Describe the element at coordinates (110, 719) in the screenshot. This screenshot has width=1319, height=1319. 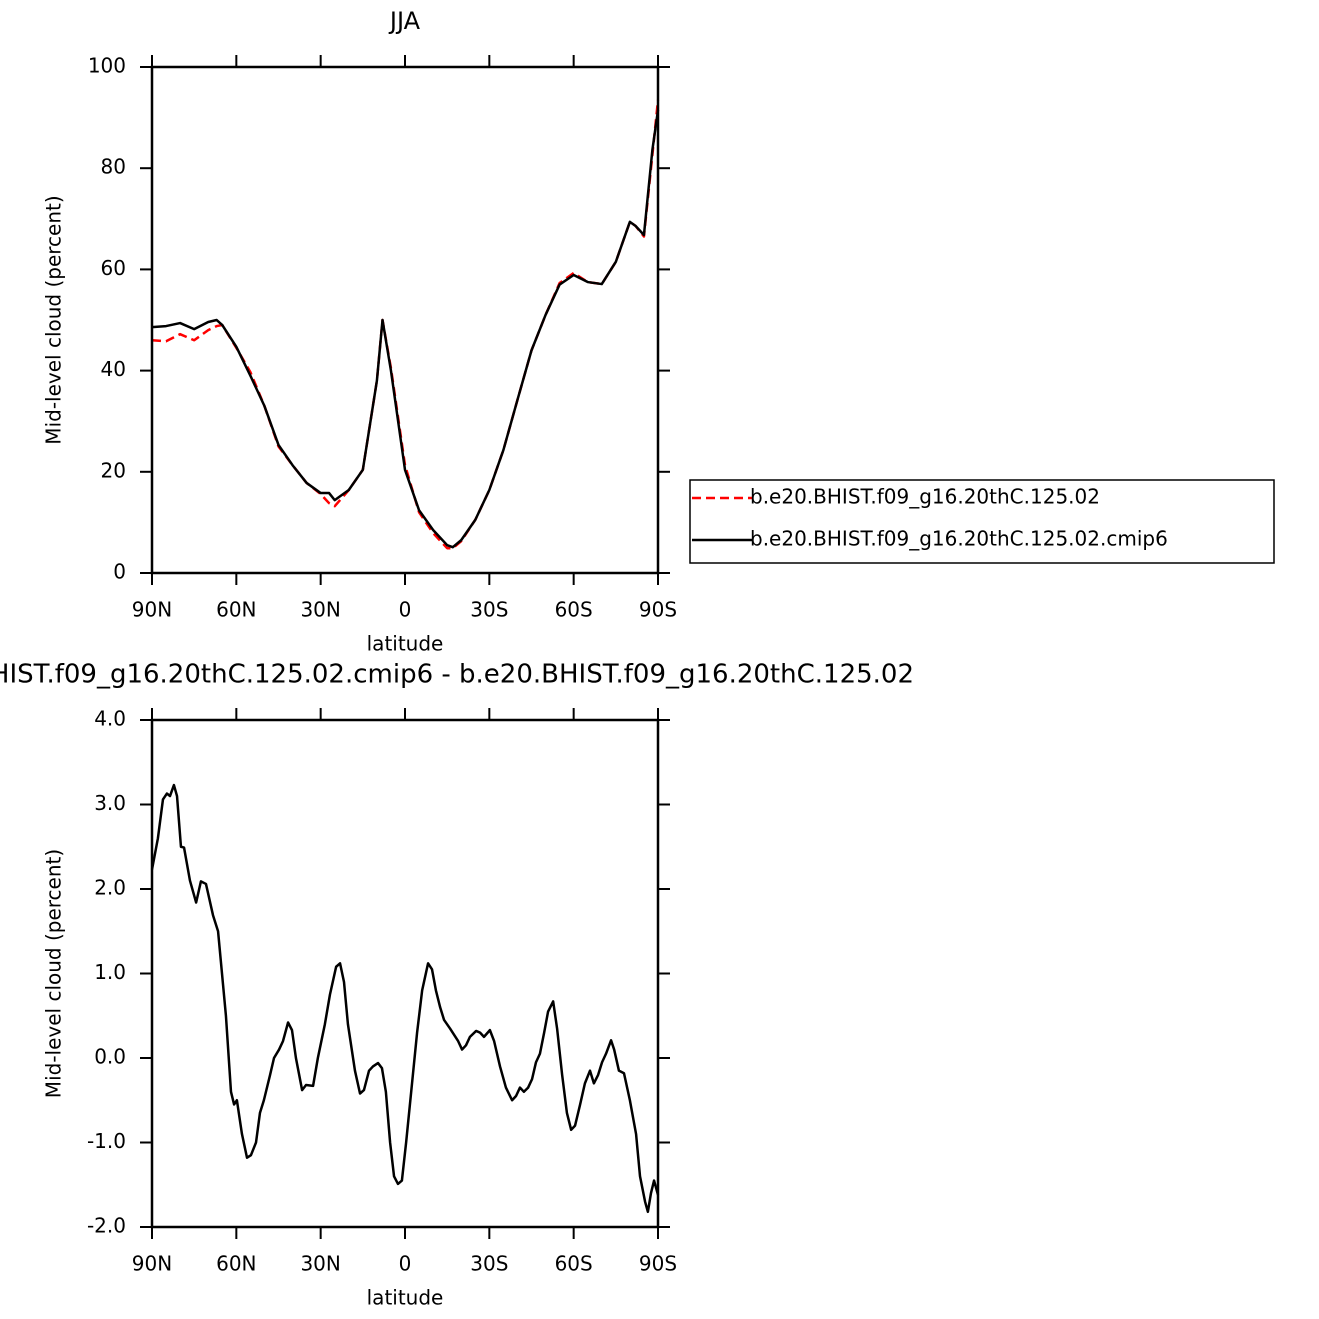
I see `y-tick-label: 4.0` at that location.